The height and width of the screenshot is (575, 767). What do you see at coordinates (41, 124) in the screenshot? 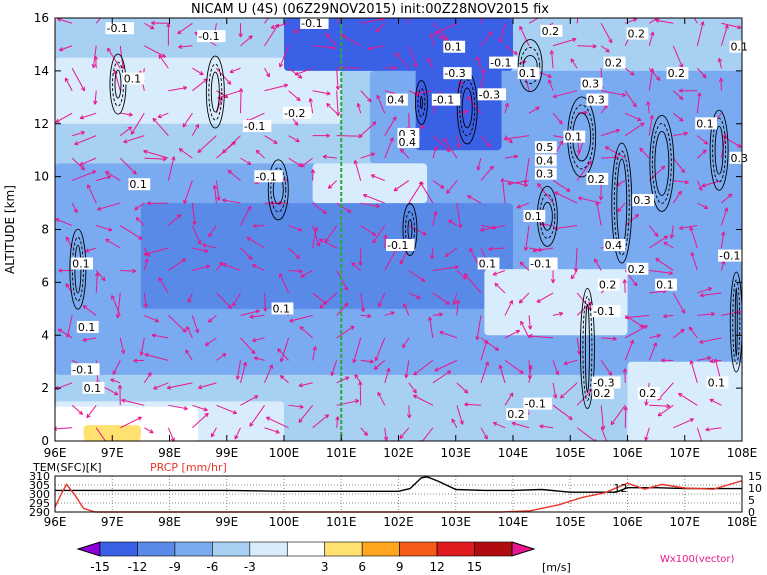
I see `y-tick-label: 12` at bounding box center [41, 124].